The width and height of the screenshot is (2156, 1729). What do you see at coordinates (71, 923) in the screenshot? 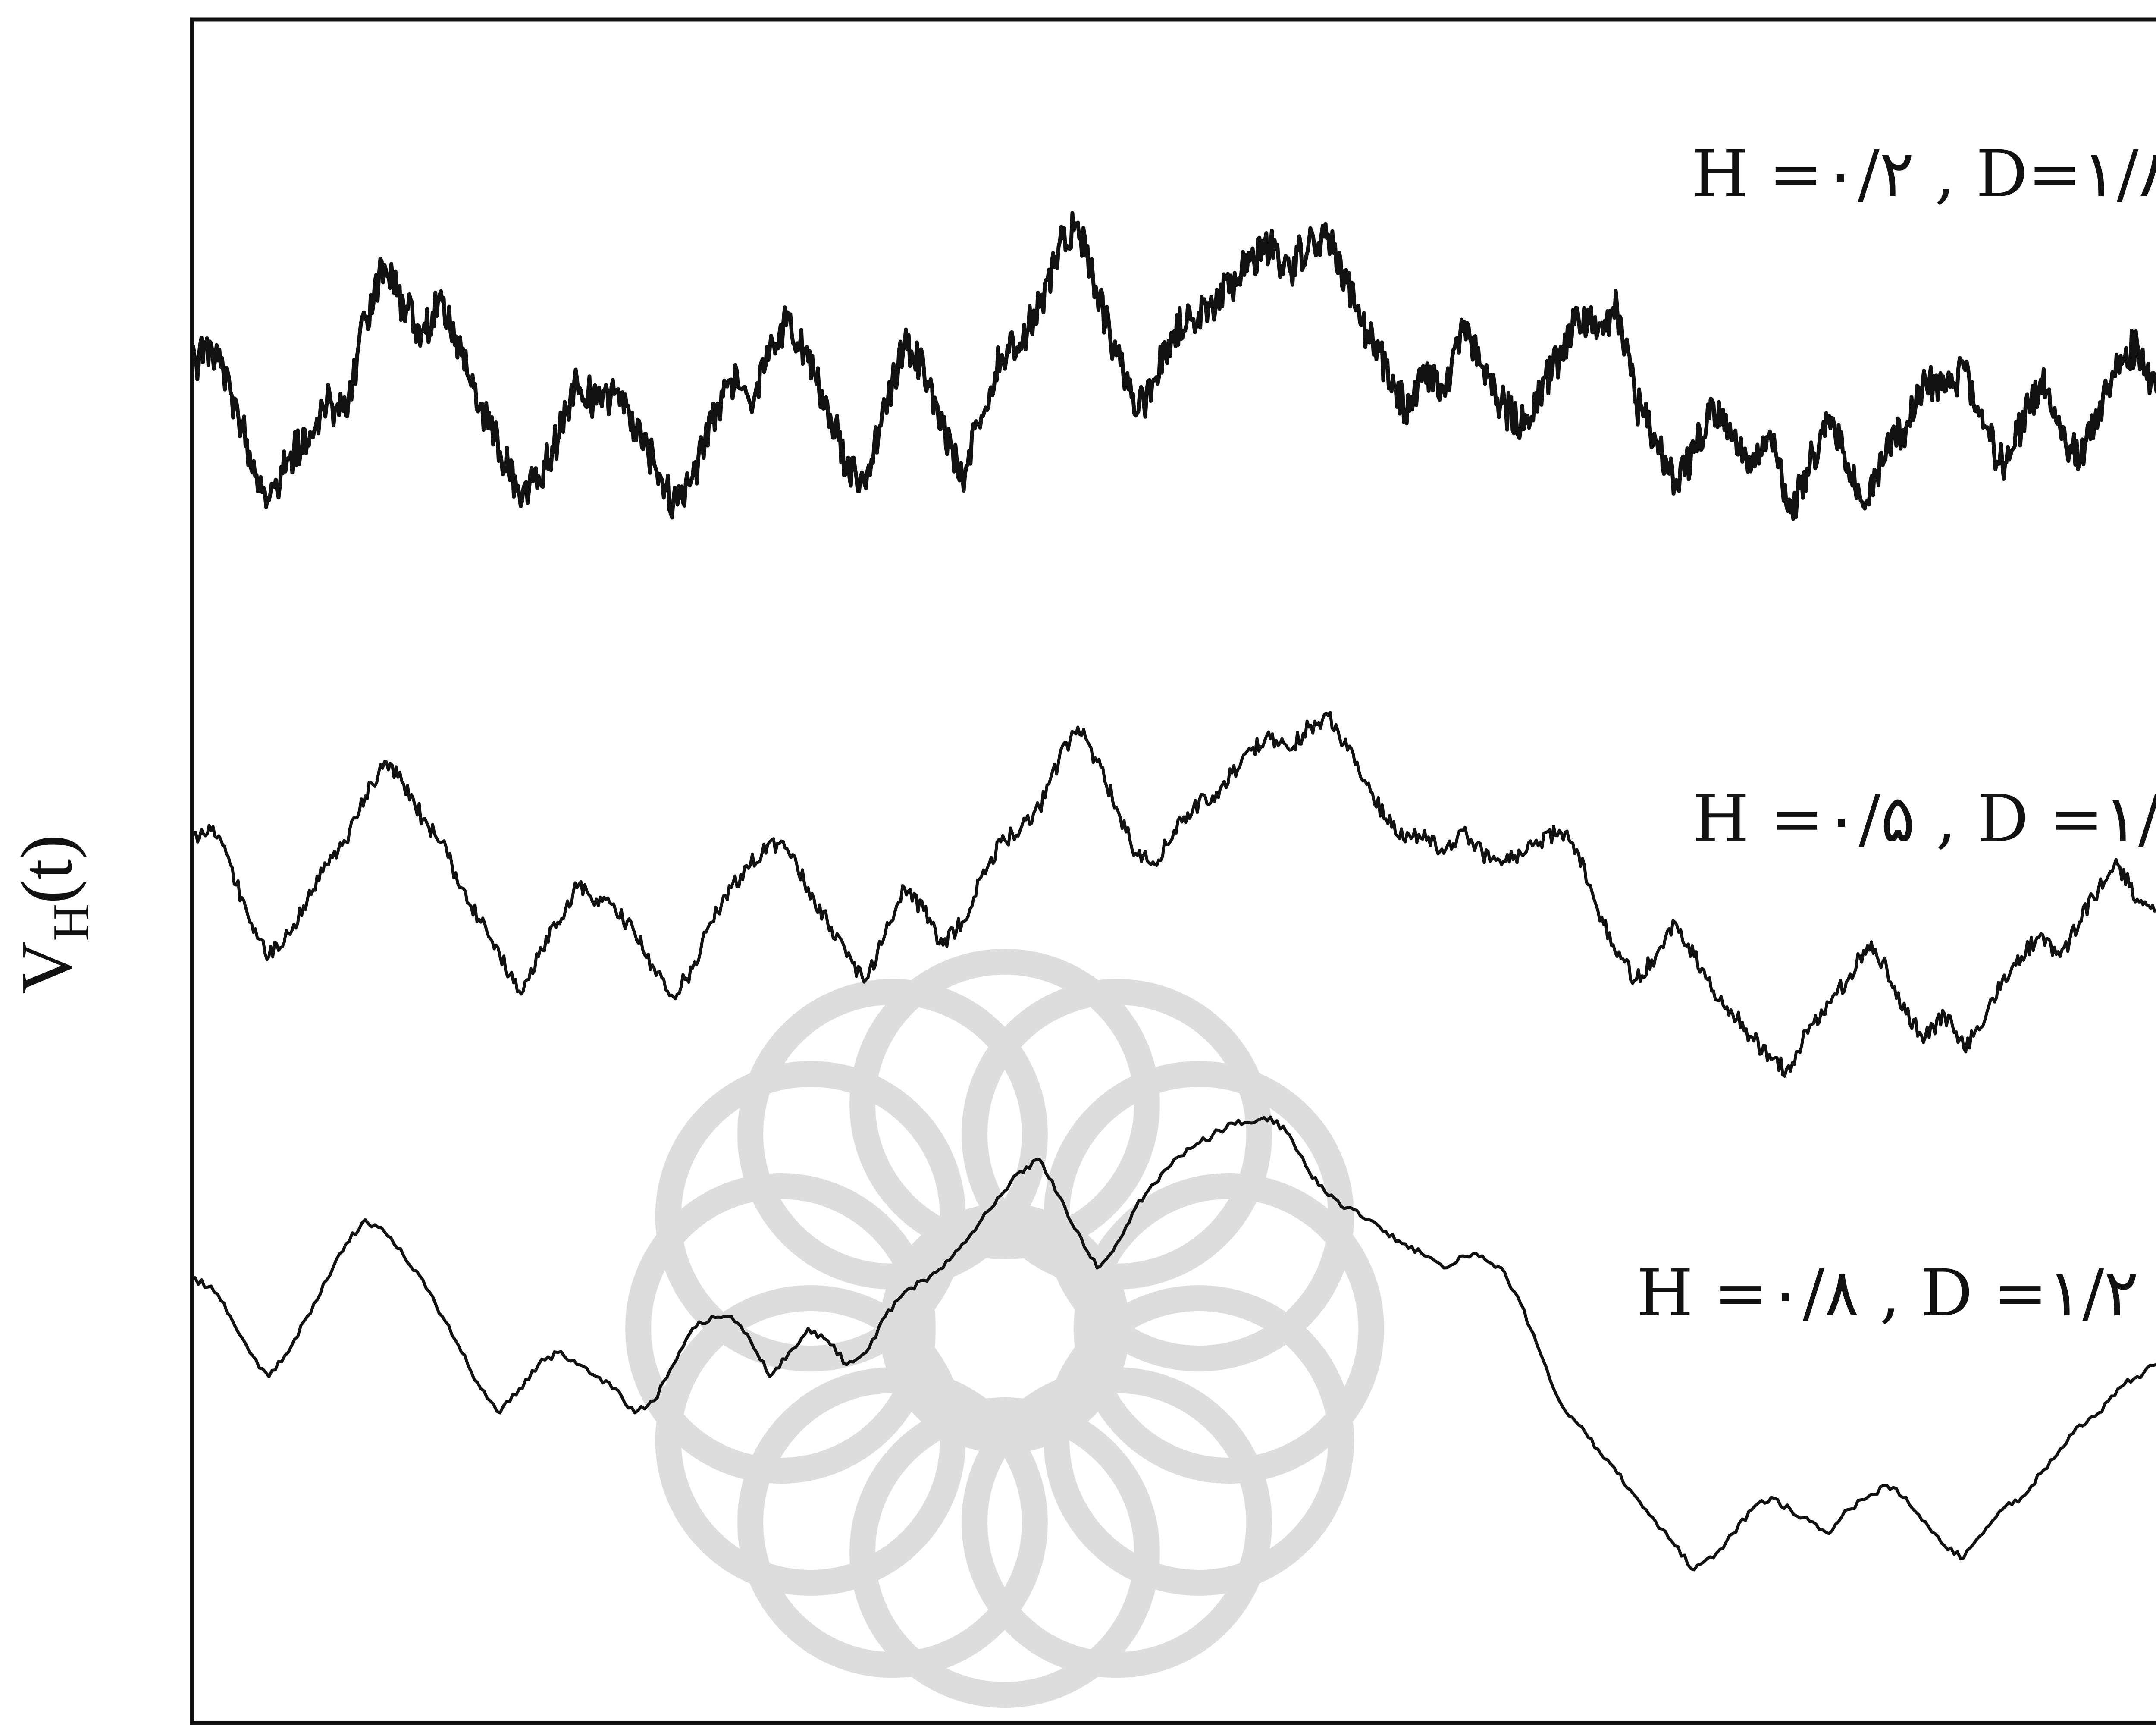
I see `y-axis-label-sub: H` at bounding box center [71, 923].